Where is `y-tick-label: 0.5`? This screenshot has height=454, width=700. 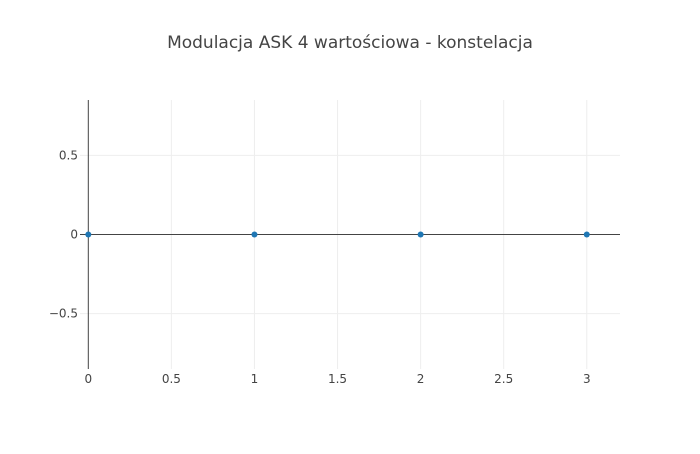
y-tick-label: 0.5 is located at coordinates (68, 155).